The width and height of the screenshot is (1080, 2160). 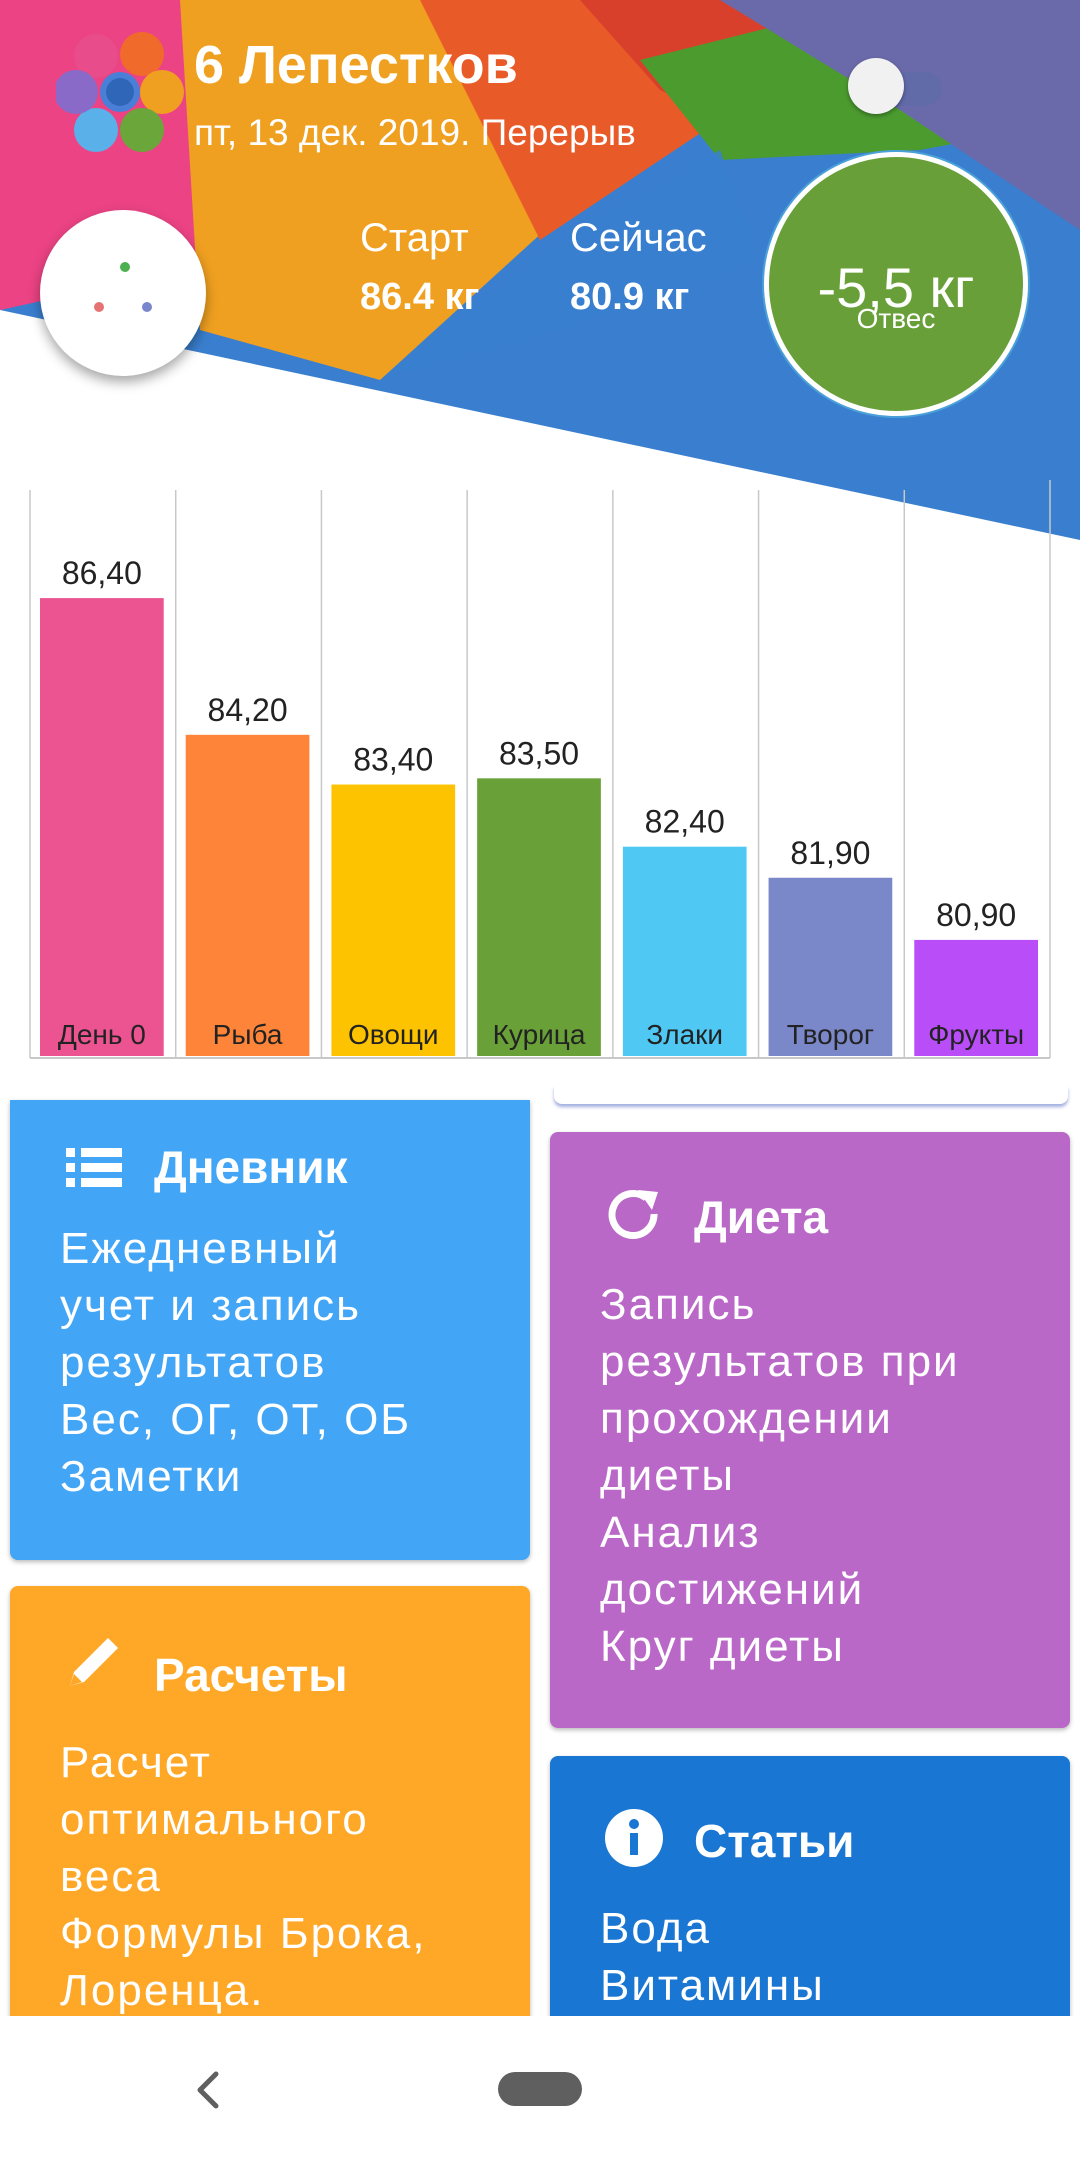 What do you see at coordinates (684, 1034) in the screenshot?
I see `chart-category-label: Злаки` at bounding box center [684, 1034].